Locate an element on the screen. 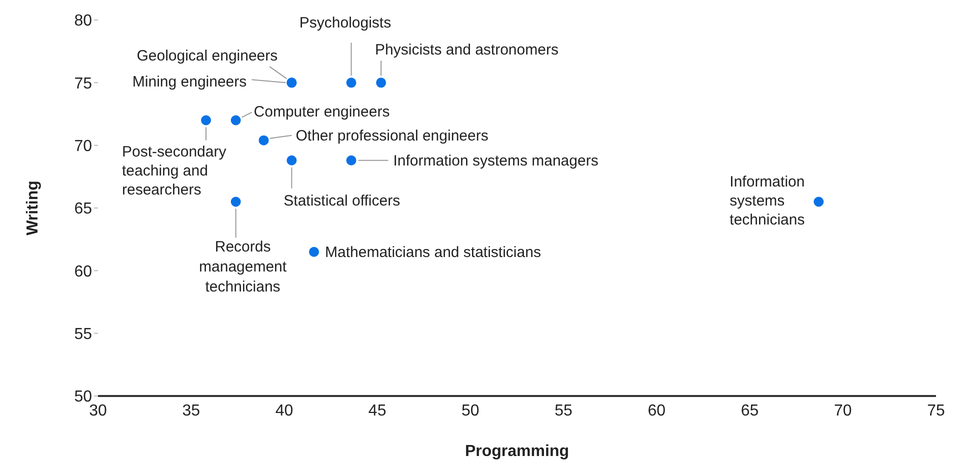  y-tick-label: 75 is located at coordinates (83, 83).